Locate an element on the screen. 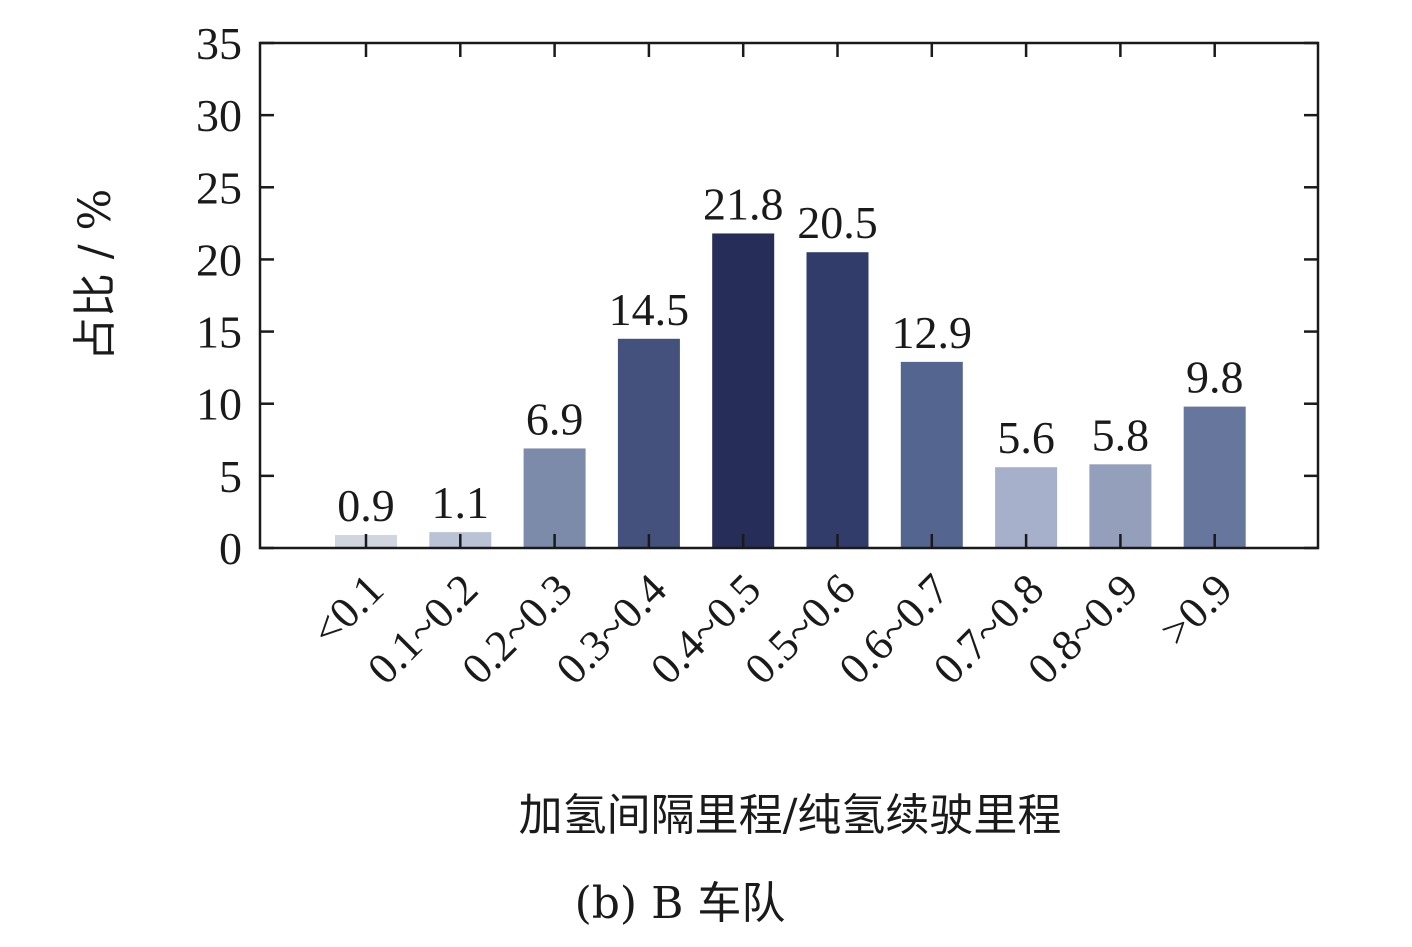 The width and height of the screenshot is (1412, 947). bar-value-label: 1.1 is located at coordinates (461, 502).